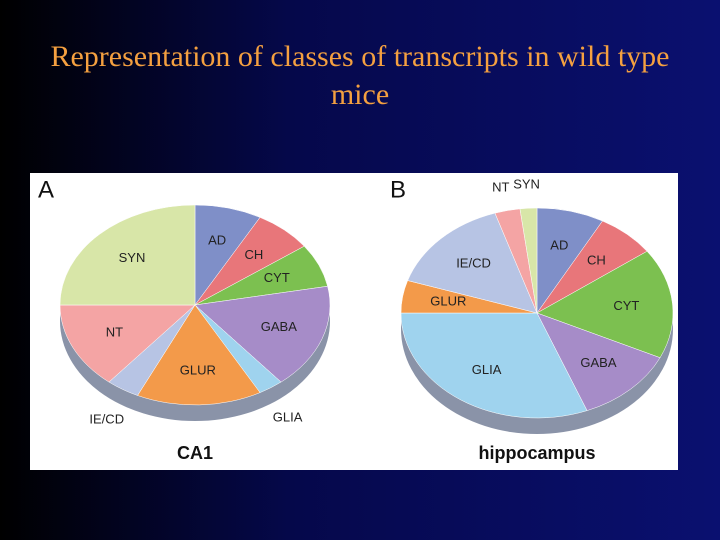  I want to click on chart-subtitle: CA1, so click(195, 453).